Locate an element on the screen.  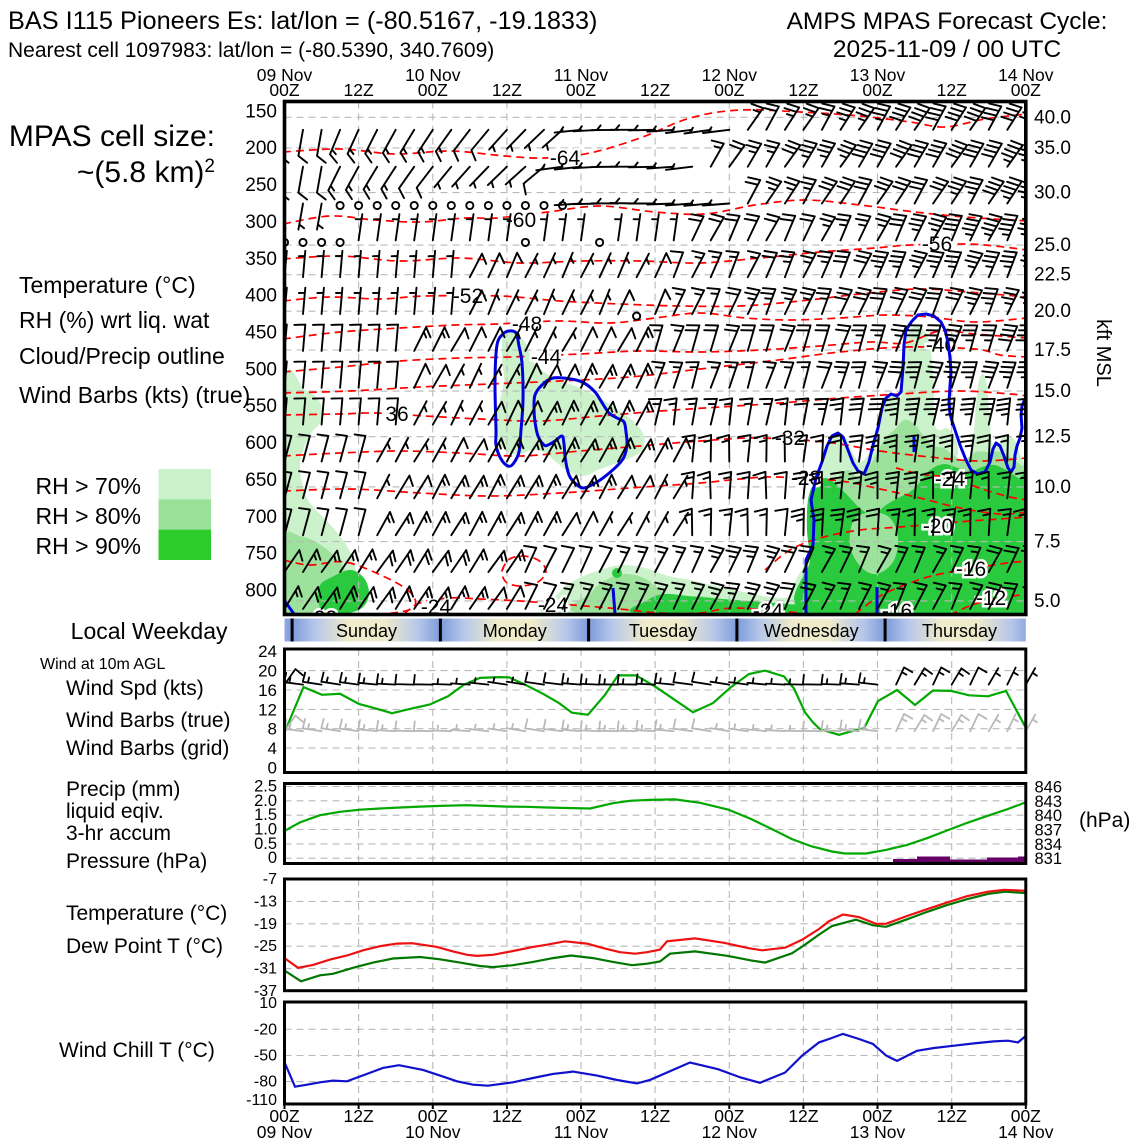
svg-text: 650 is located at coordinates (261, 480).